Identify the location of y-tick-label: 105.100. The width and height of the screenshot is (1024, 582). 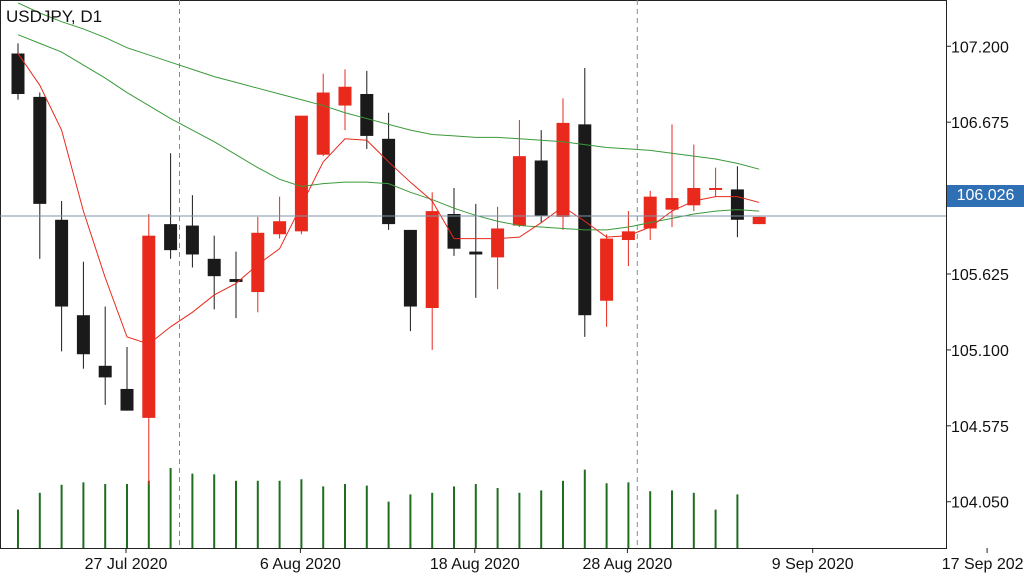
(980, 351).